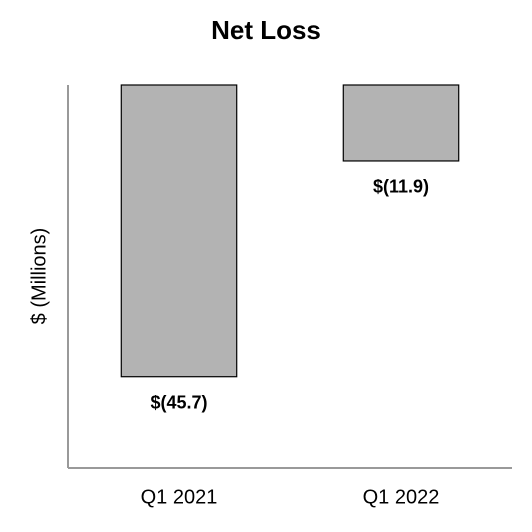 The image size is (532, 532). I want to click on data-label: $(11.9), so click(401, 187).